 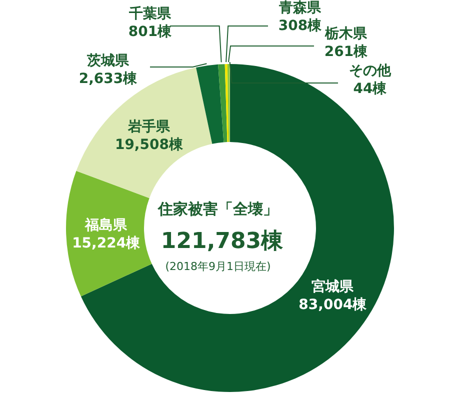 I want to click on annotation: 121,783棟, so click(x=222, y=241).